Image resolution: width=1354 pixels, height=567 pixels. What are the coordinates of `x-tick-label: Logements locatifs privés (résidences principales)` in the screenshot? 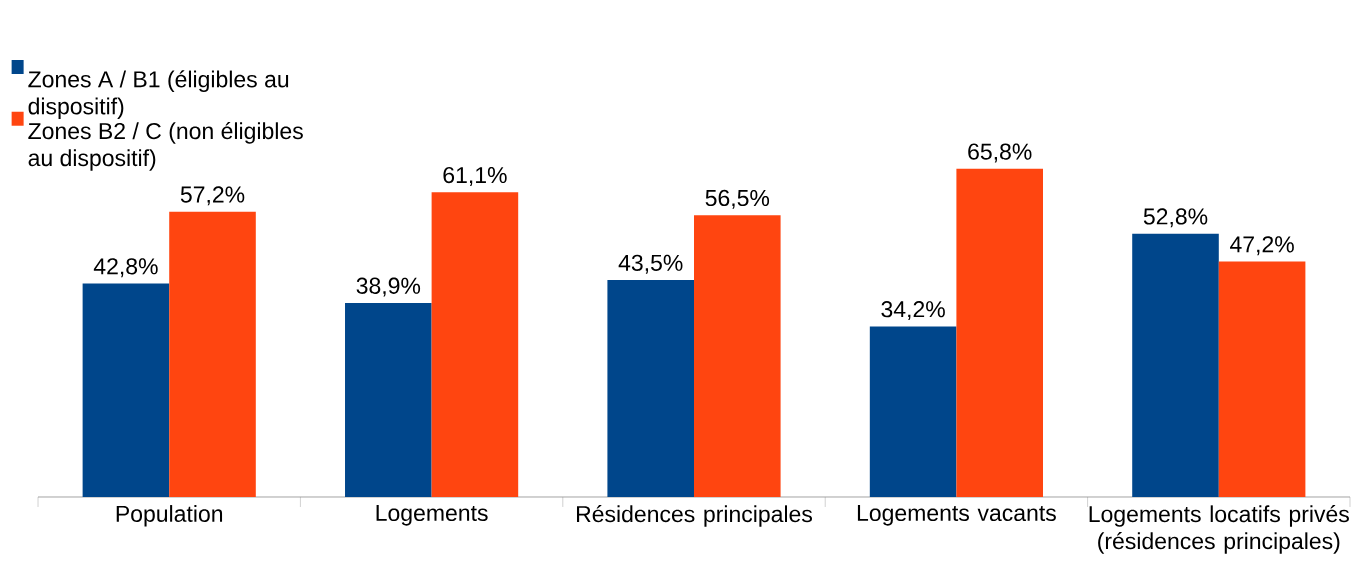 It's located at (1219, 529).